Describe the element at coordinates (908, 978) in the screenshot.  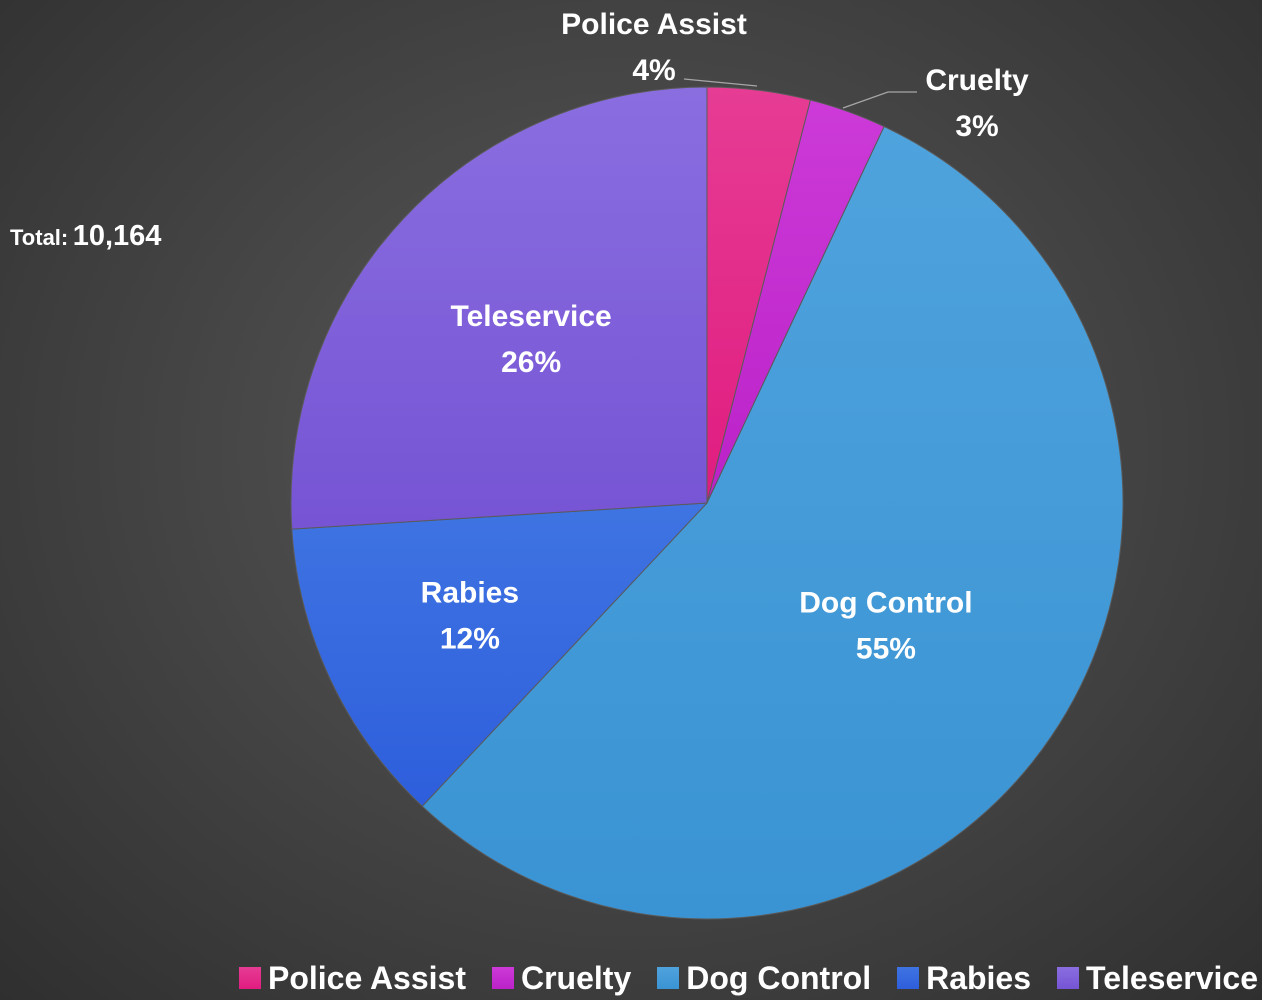
I see `legend-swatch-rabies` at that location.